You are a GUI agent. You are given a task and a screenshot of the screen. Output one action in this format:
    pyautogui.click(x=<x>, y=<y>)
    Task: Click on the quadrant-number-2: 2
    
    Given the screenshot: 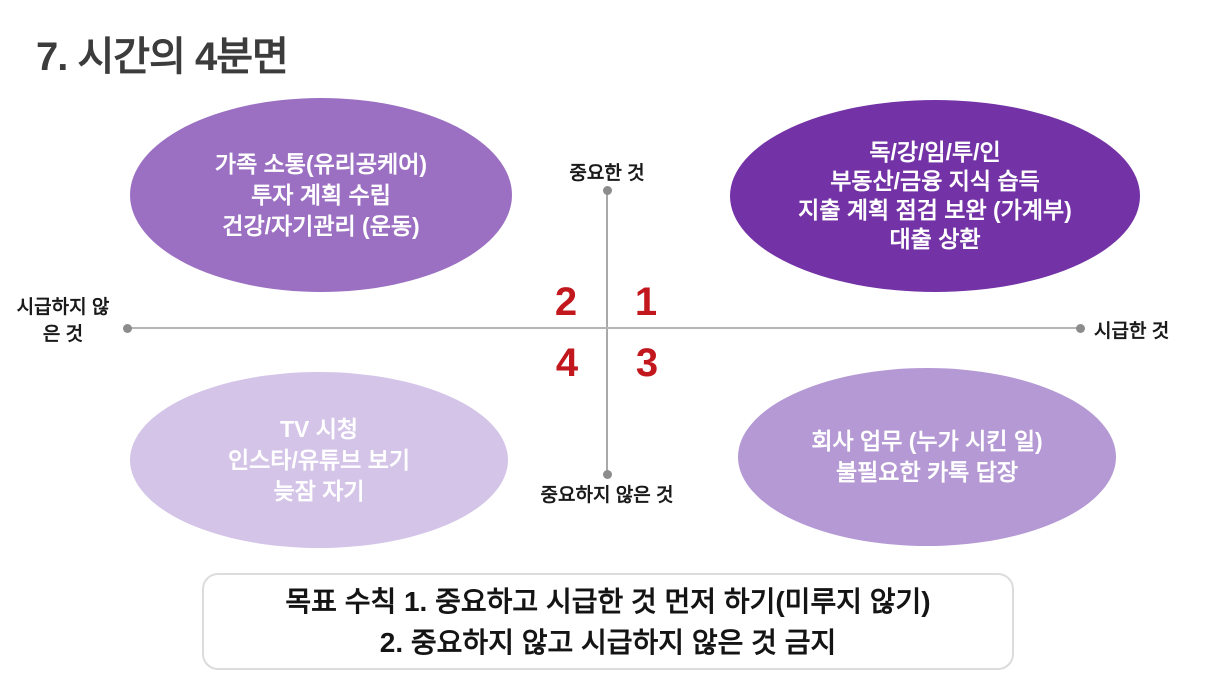 What is the action you would take?
    pyautogui.click(x=566, y=302)
    